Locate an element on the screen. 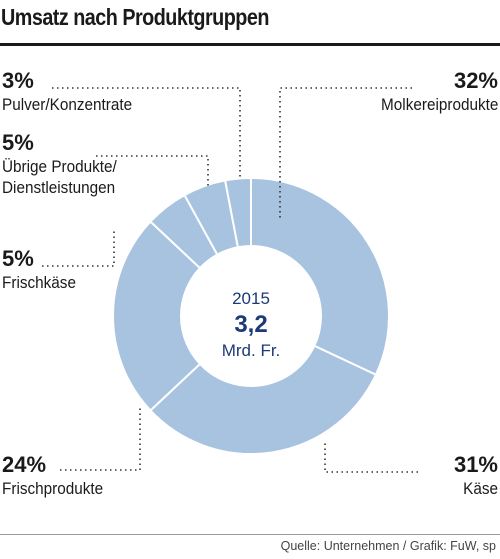  slice-percent: 32% is located at coordinates (475, 80).